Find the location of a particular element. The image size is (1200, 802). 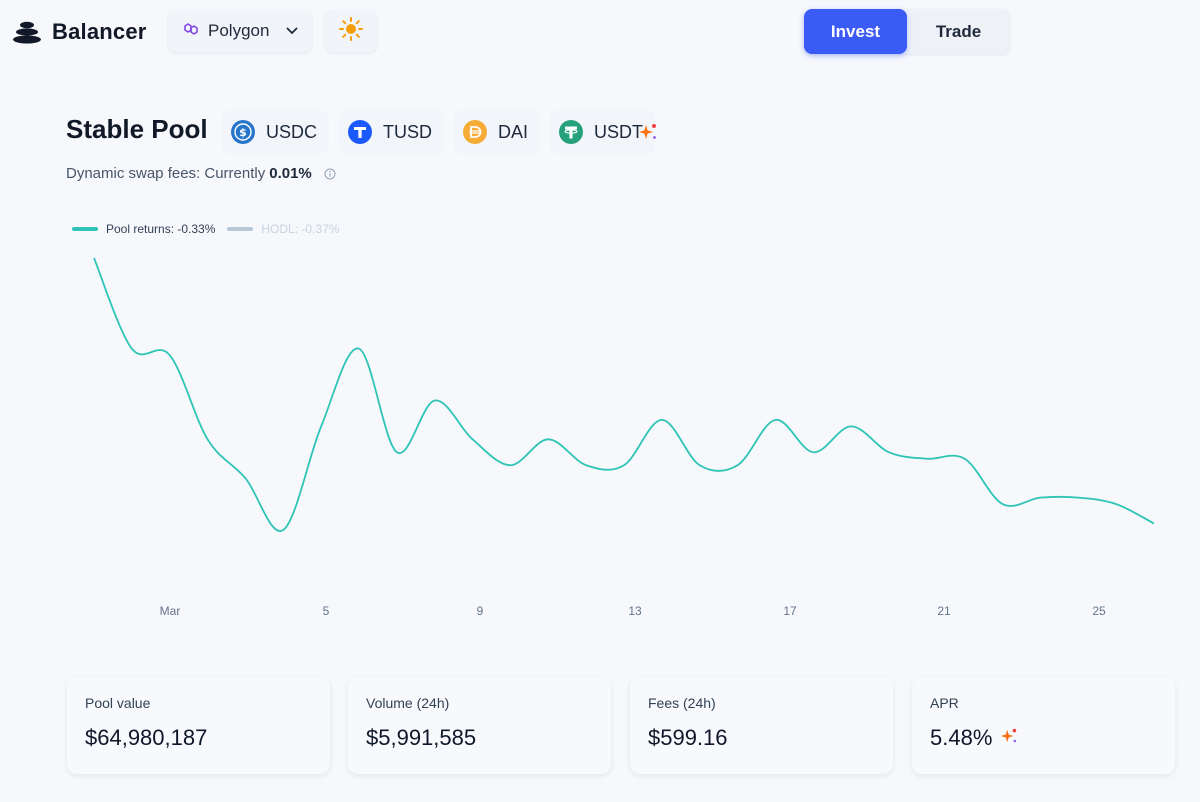

token-chip-tusd: TUSD is located at coordinates (392, 132).